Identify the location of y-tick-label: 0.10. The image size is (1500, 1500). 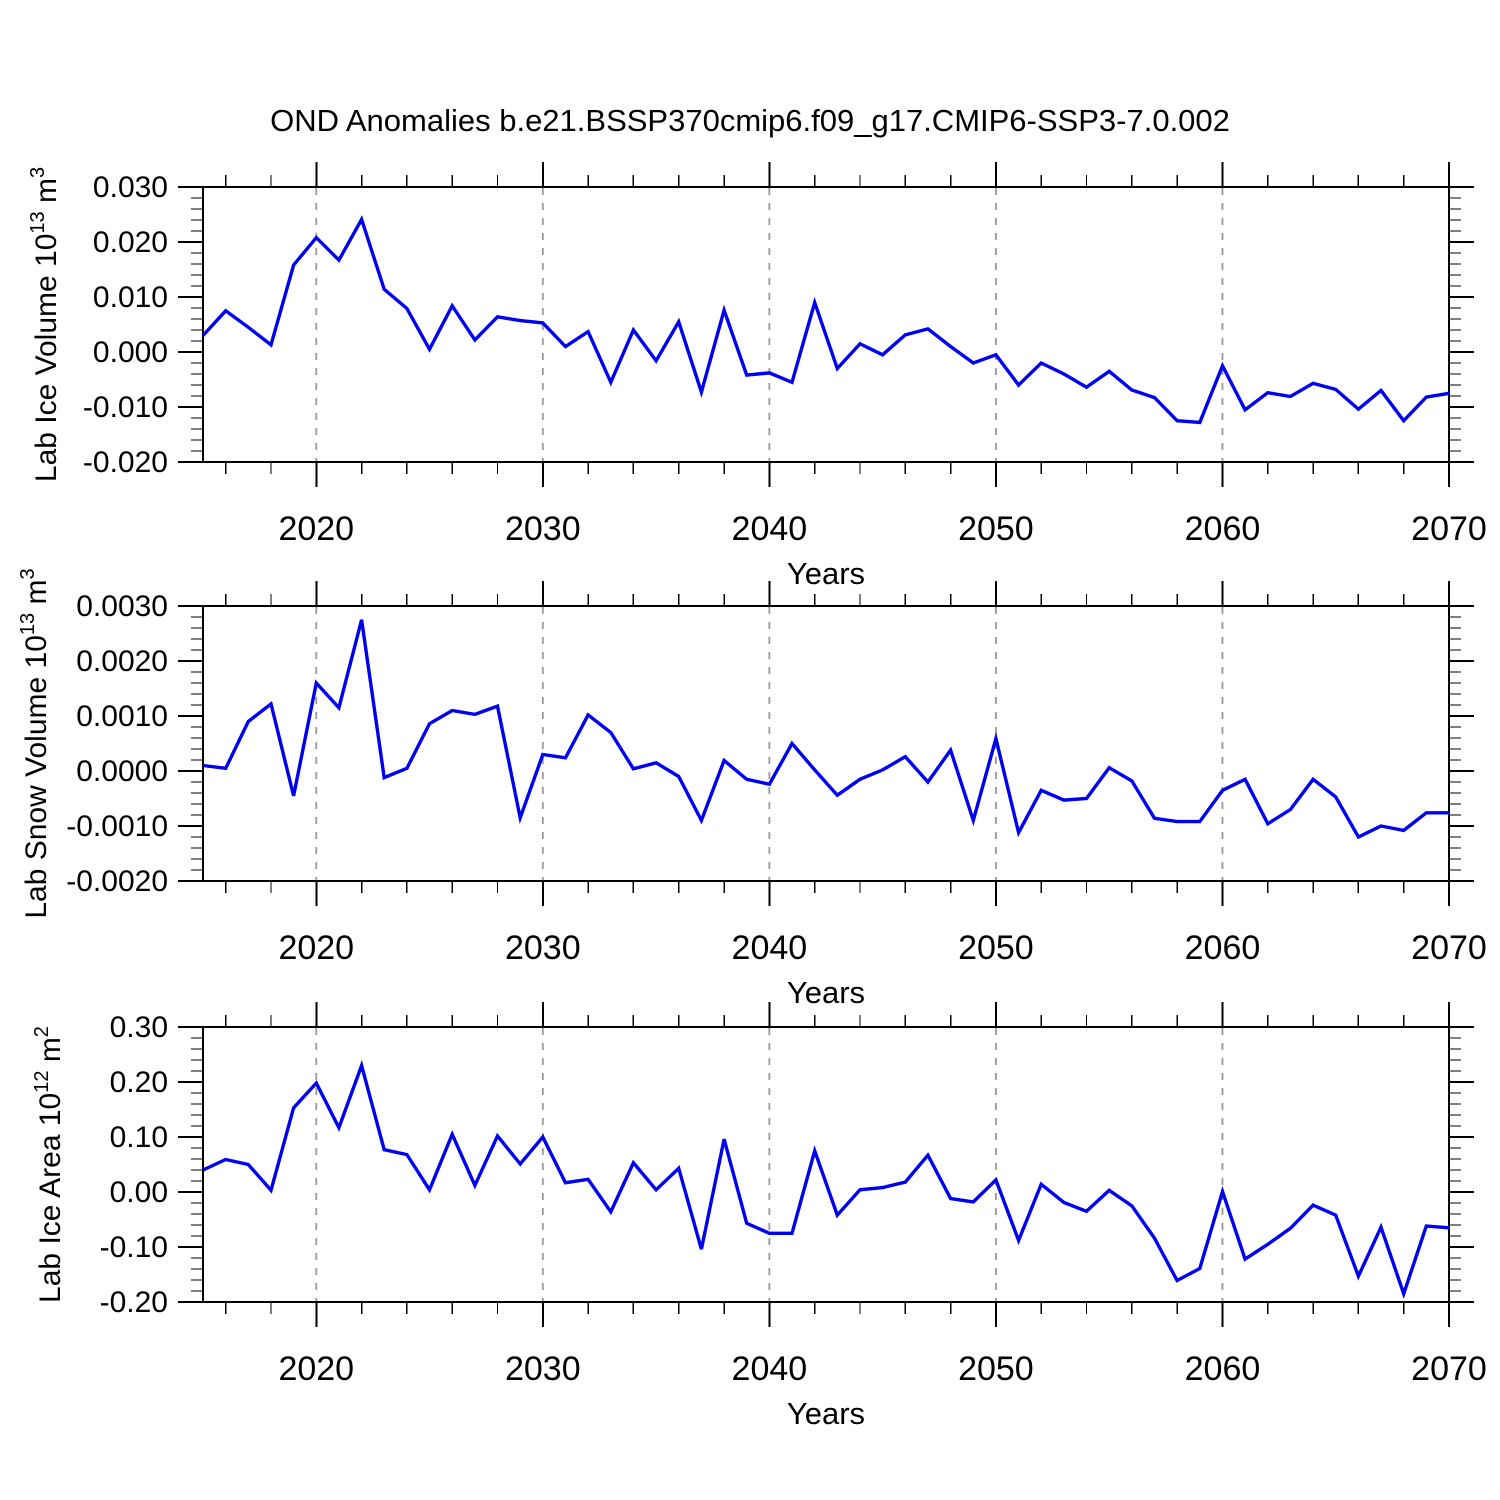
(139, 1137).